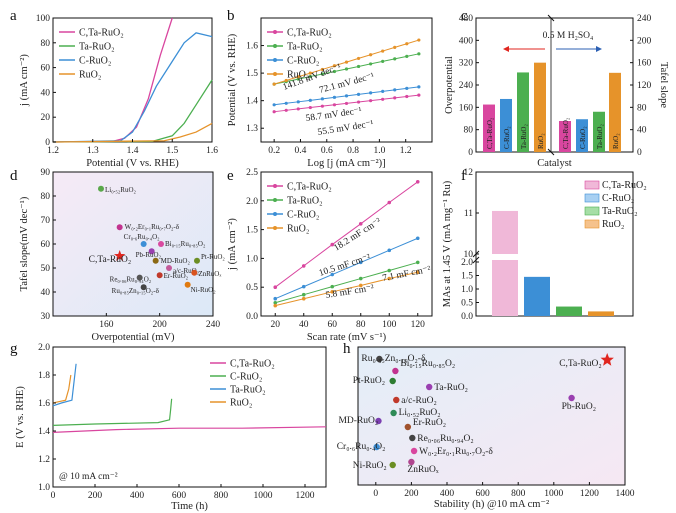  Describe the element at coordinates (463, 176) in the screenshot. I see `panel-label-f: f` at that location.